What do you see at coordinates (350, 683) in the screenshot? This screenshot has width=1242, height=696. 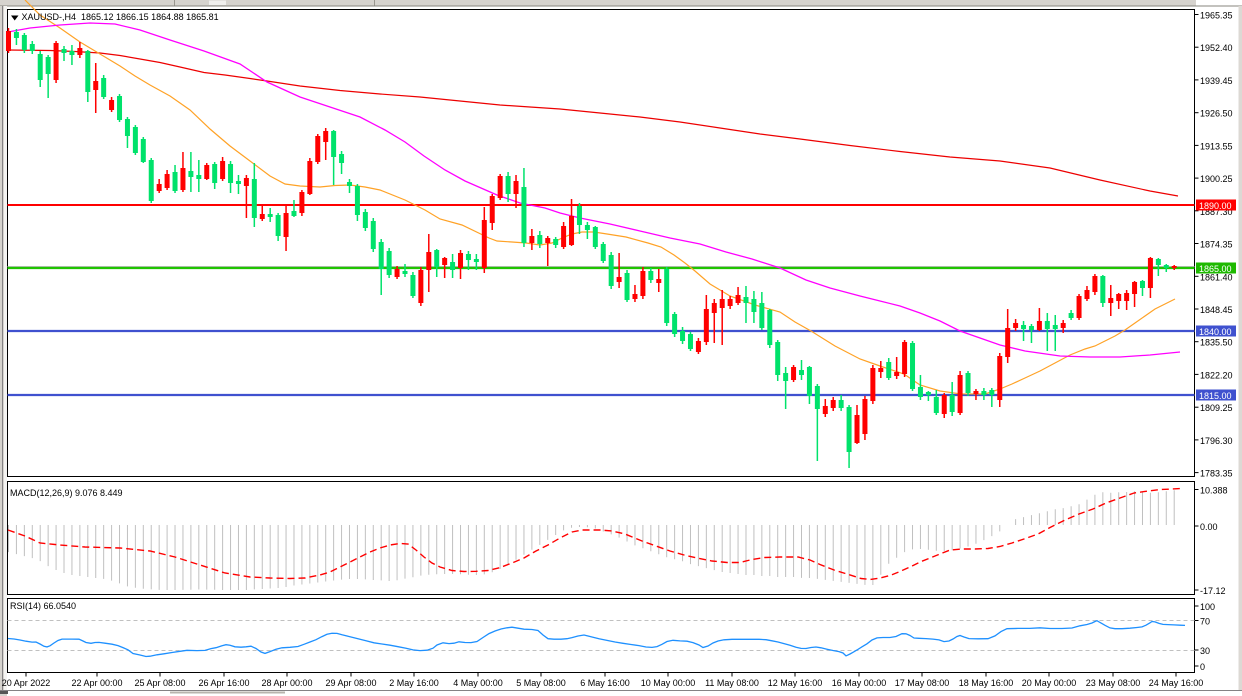 I see `svg-text: 29 Apr 08:00` at bounding box center [350, 683].